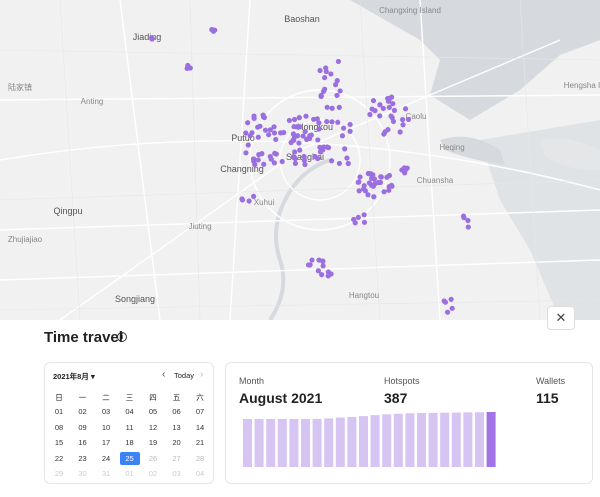 The height and width of the screenshot is (497, 600). What do you see at coordinates (315, 127) in the screenshot?
I see `map-label: Hongkou` at bounding box center [315, 127].